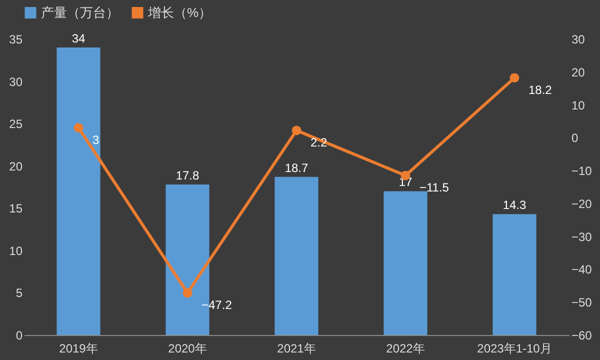 This screenshot has width=600, height=360. Describe the element at coordinates (79, 38) in the screenshot. I see `data-label: 34` at that location.